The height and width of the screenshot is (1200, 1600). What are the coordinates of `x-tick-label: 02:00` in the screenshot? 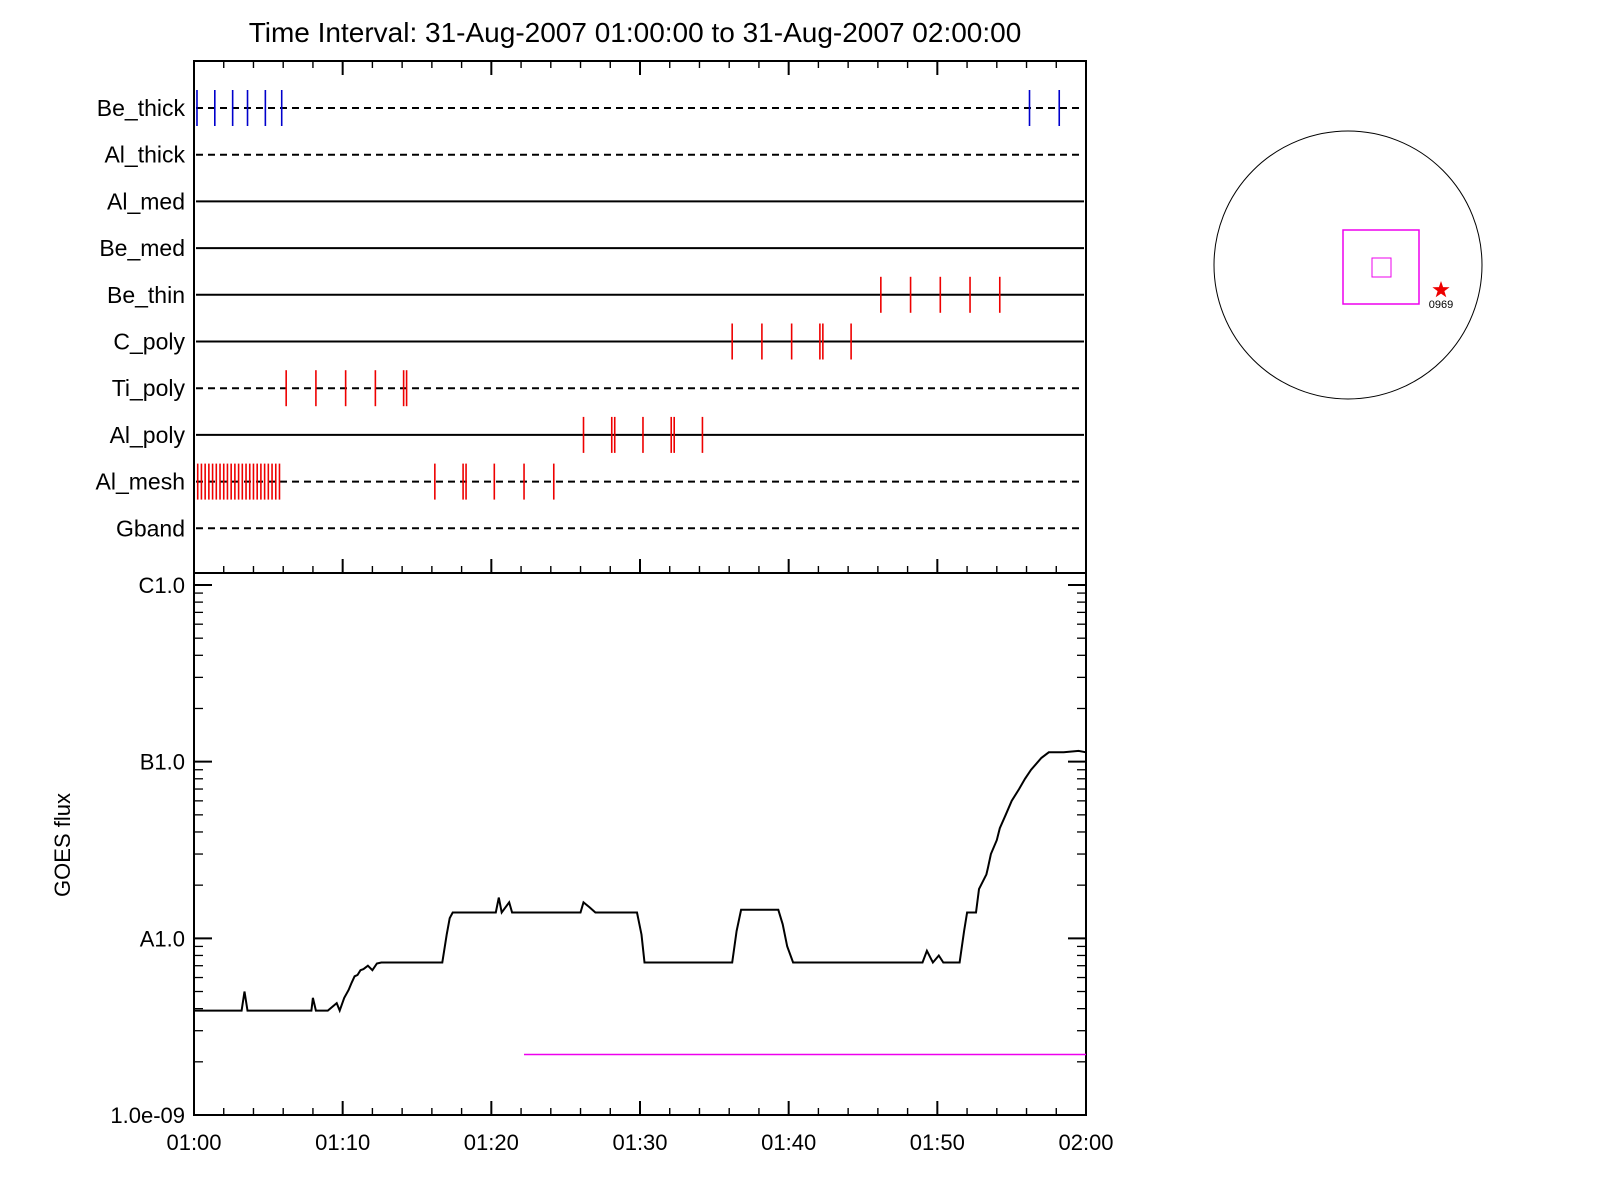 It's located at (1085, 1142).